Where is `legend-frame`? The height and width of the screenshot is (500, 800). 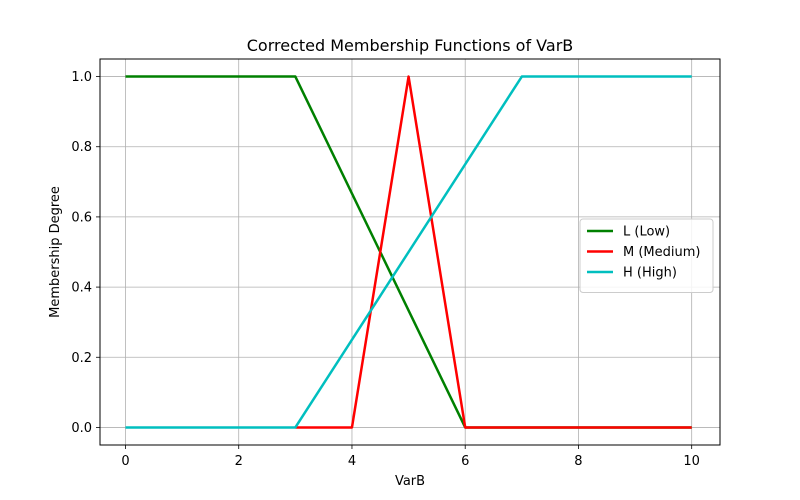 legend-frame is located at coordinates (646, 255).